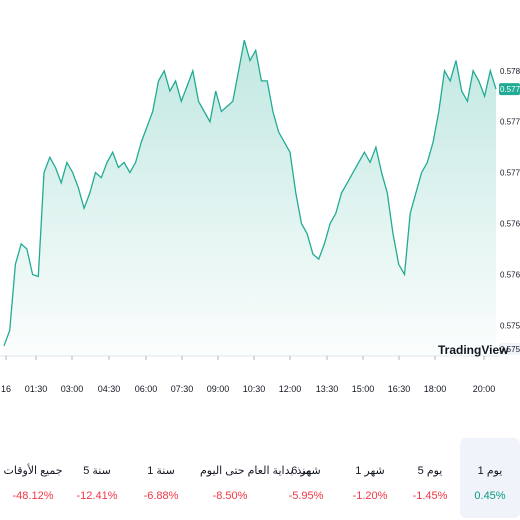  I want to click on x-tick-label: 07:30, so click(182, 389).